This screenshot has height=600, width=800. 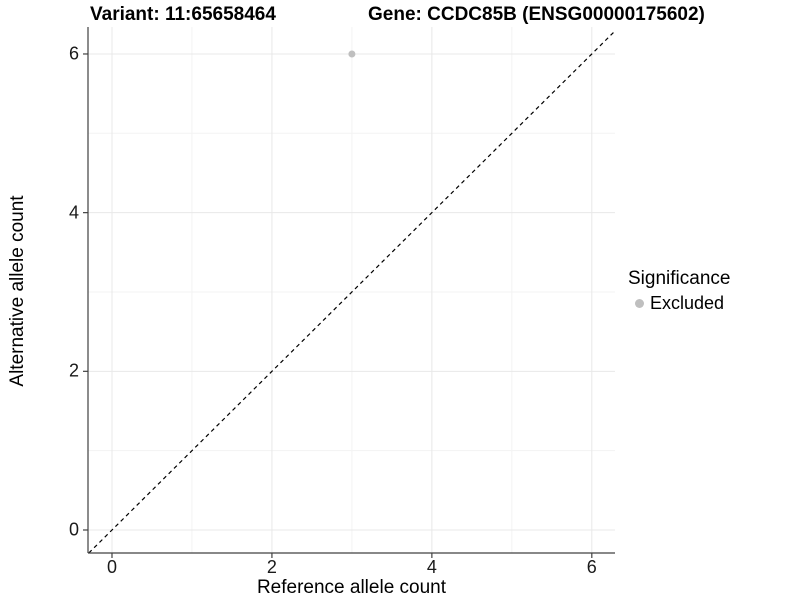 I want to click on data-point, so click(x=352, y=54).